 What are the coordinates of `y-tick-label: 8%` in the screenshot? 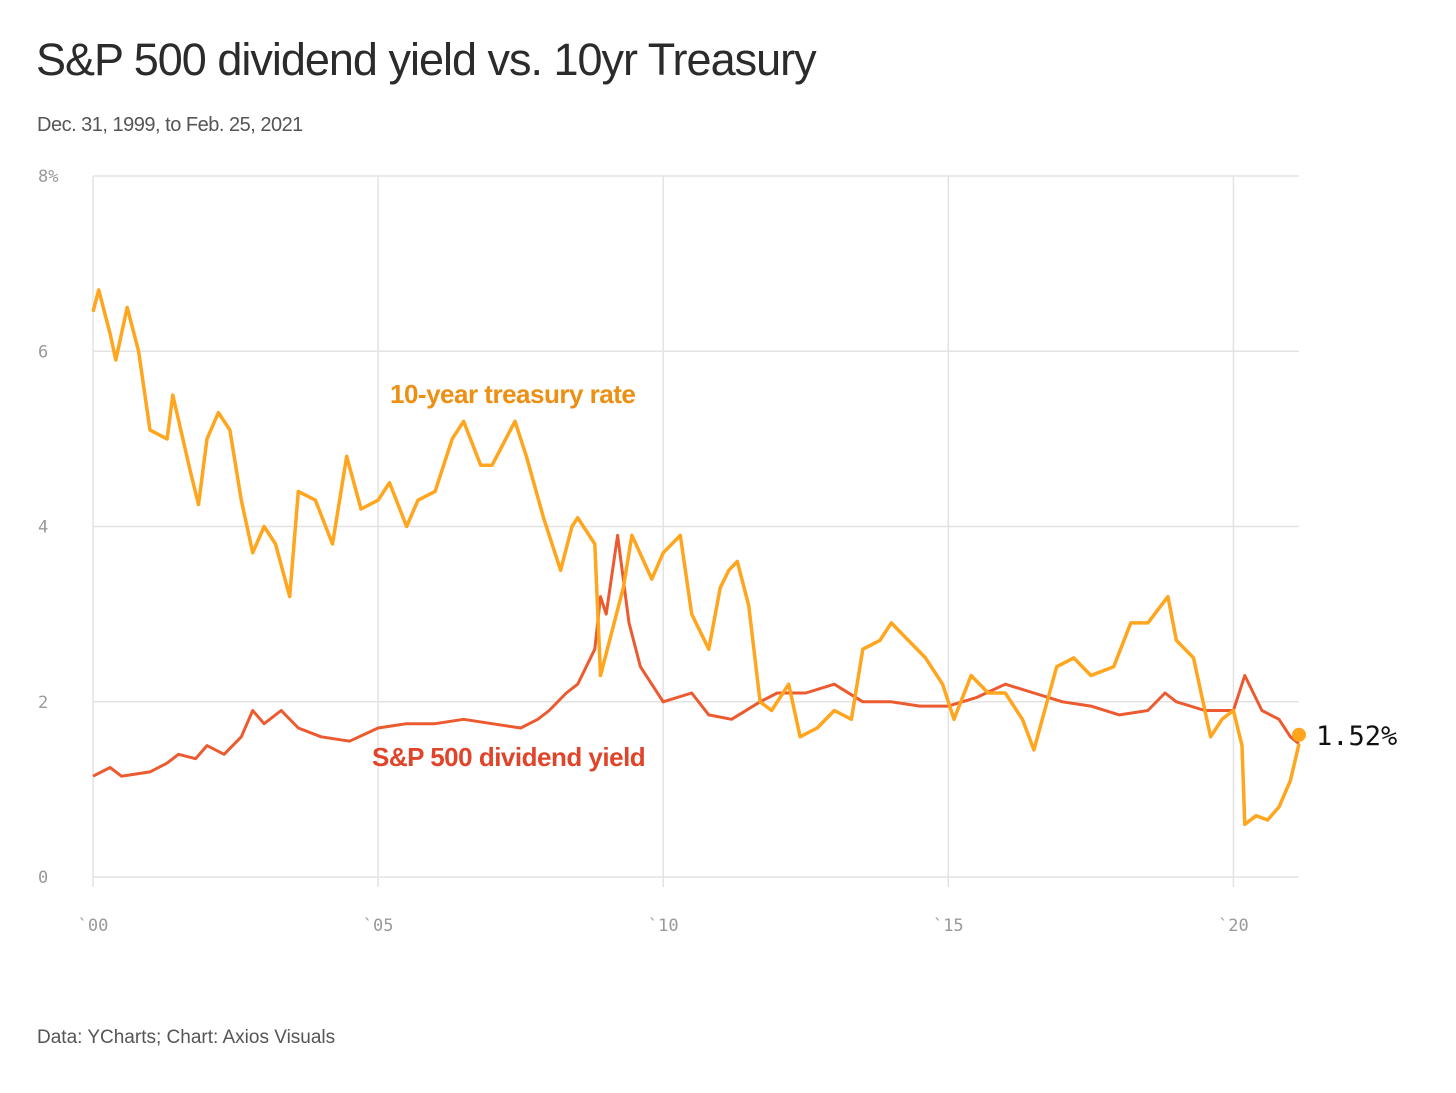 It's located at (48, 177).